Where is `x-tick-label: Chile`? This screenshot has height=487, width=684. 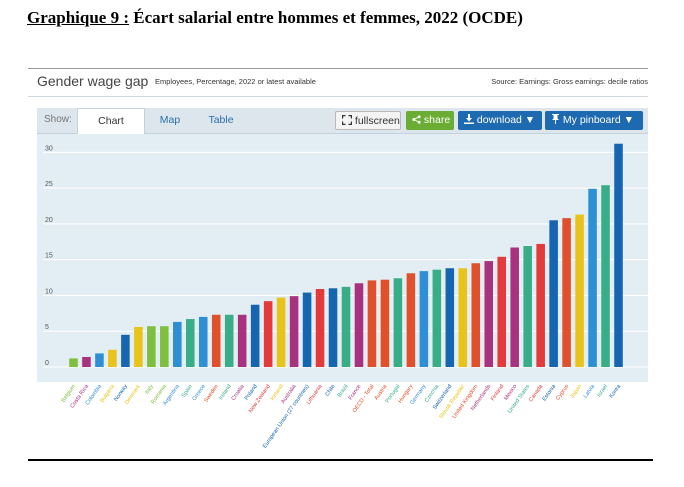
x-tick-label: Chile is located at coordinates (330, 391).